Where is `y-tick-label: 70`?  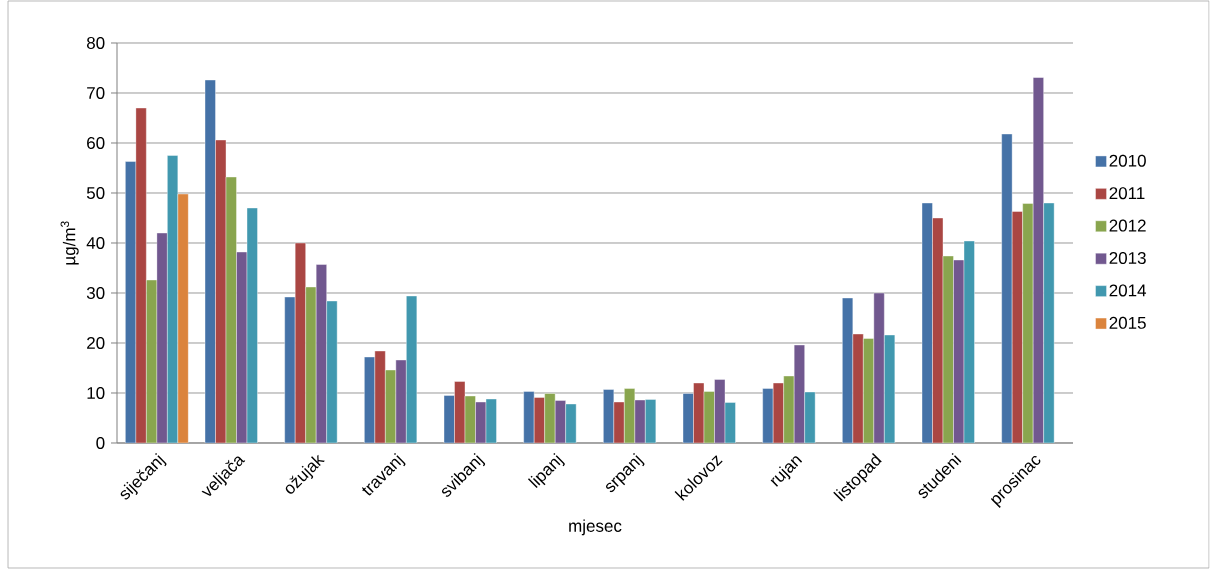
y-tick-label: 70 is located at coordinates (96, 93).